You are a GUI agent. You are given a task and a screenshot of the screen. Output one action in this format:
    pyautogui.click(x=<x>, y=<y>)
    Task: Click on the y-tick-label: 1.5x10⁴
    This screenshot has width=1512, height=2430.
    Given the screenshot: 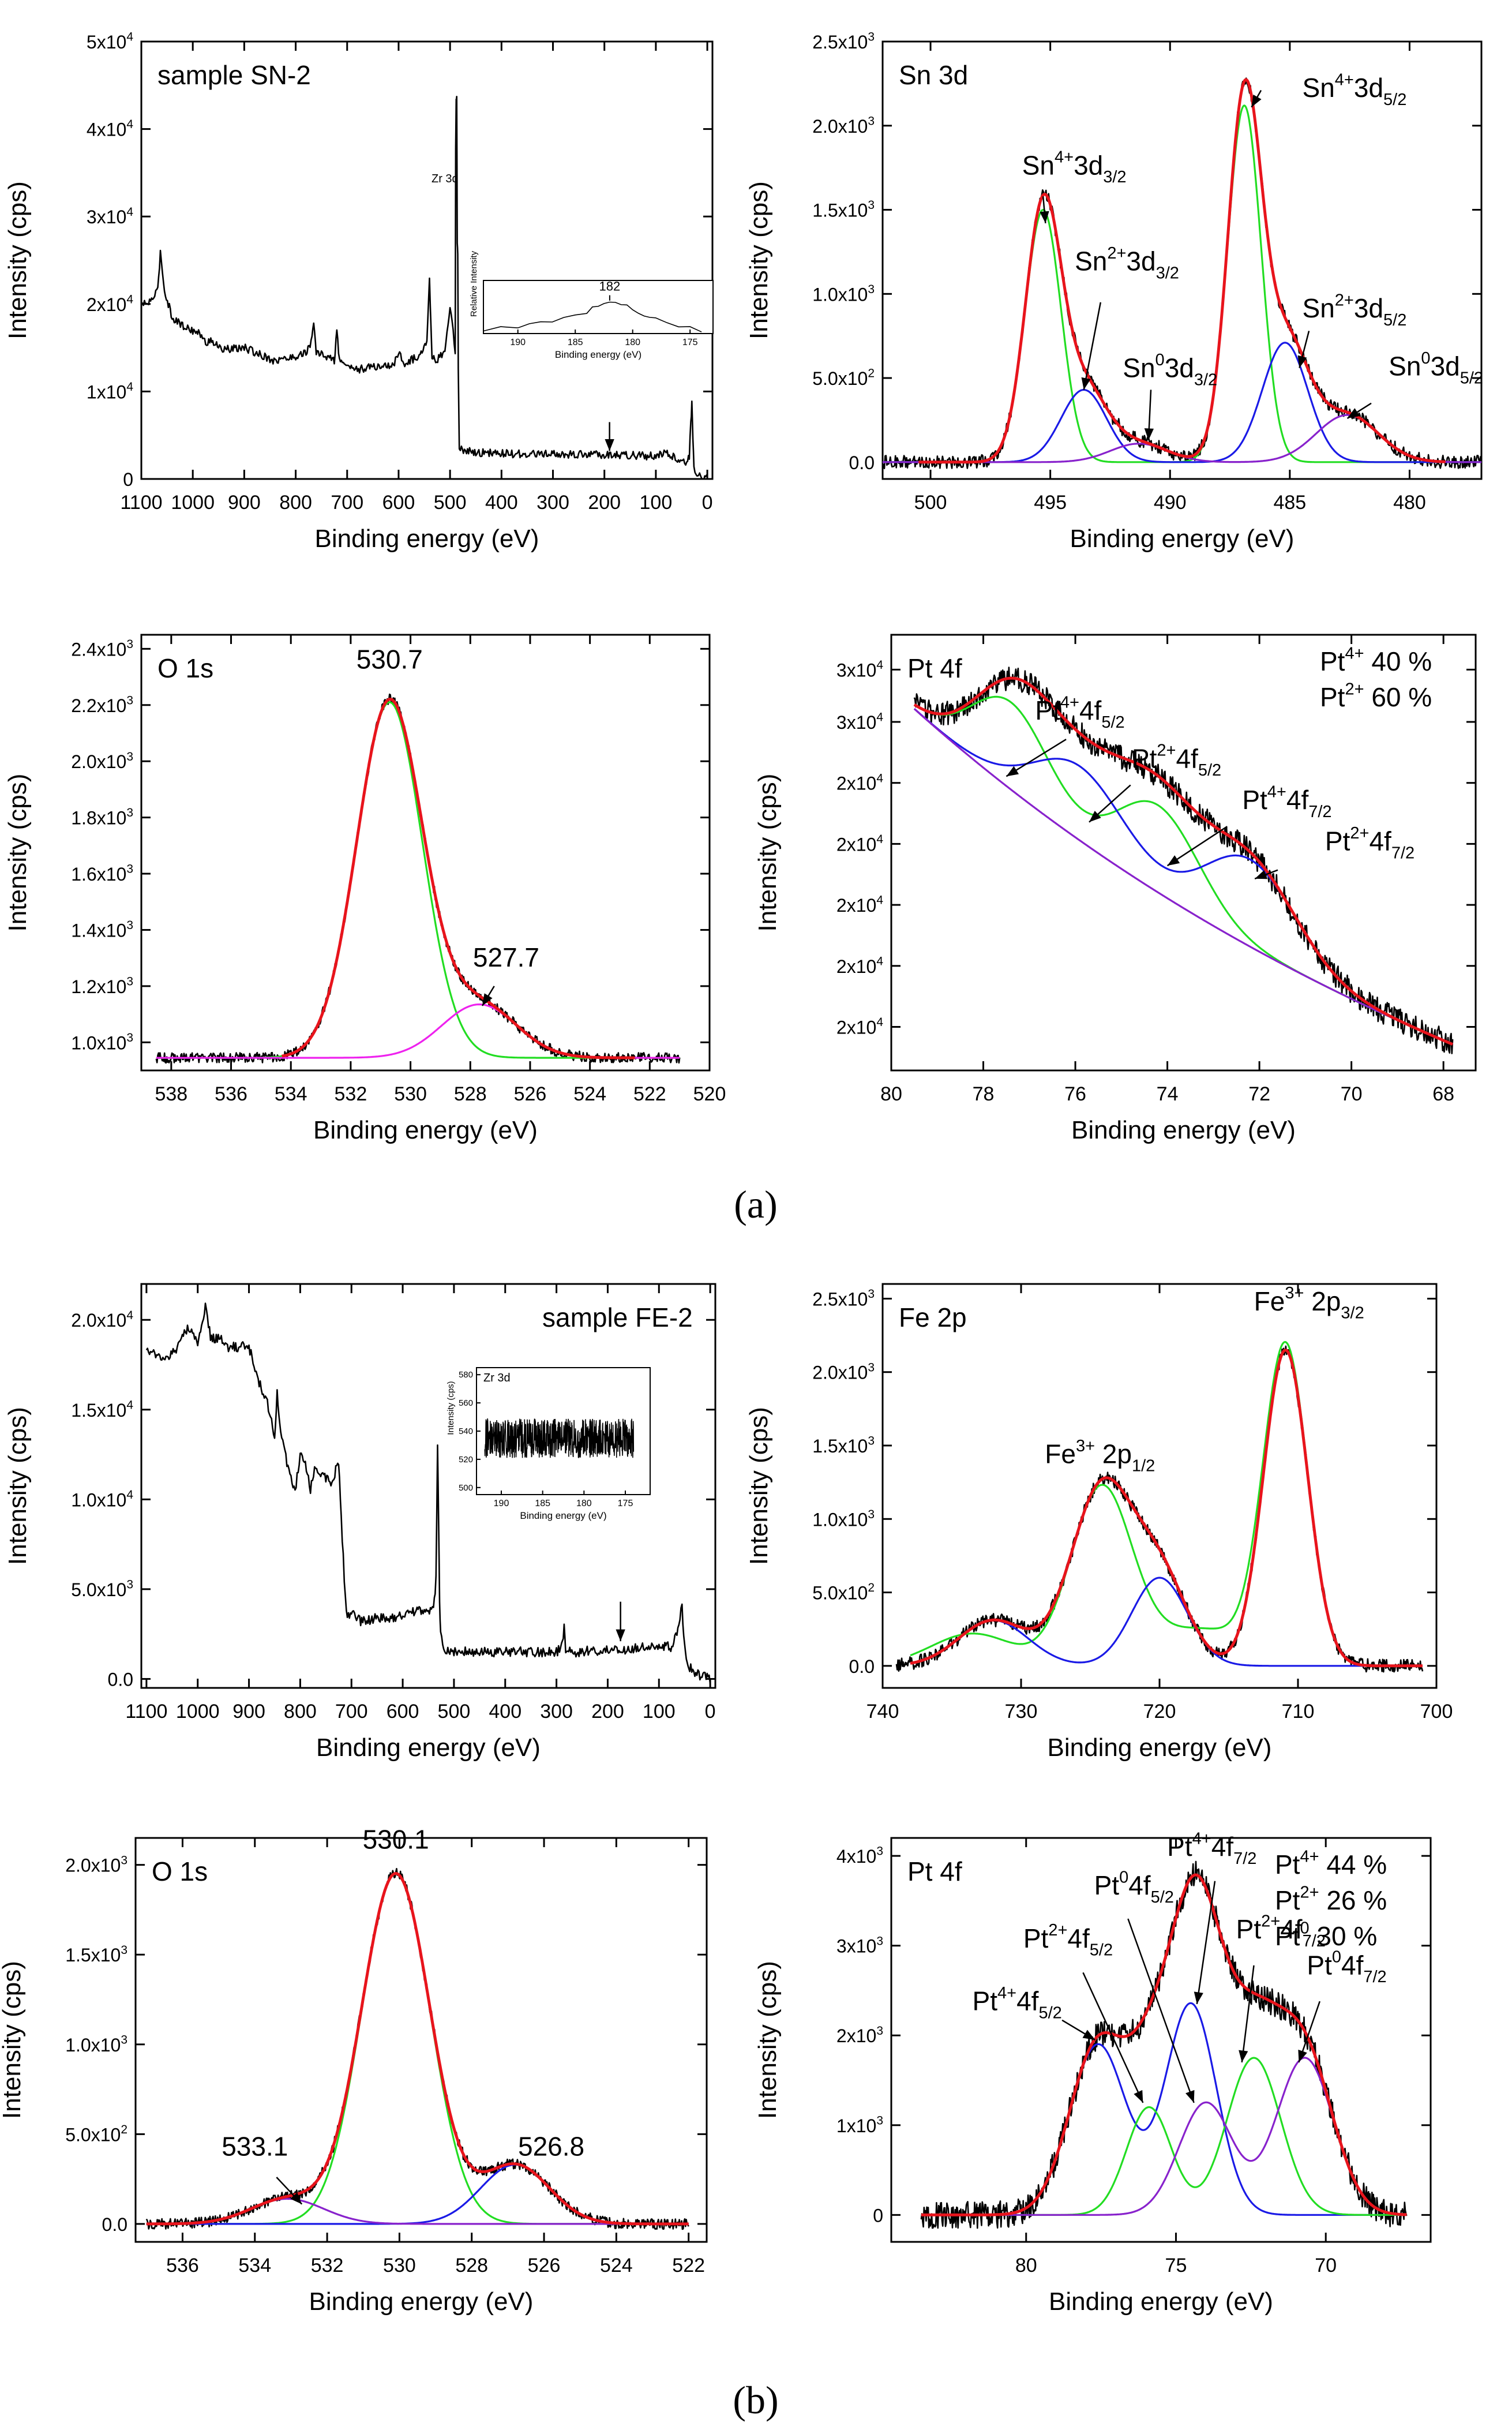 What is the action you would take?
    pyautogui.click(x=102, y=1409)
    